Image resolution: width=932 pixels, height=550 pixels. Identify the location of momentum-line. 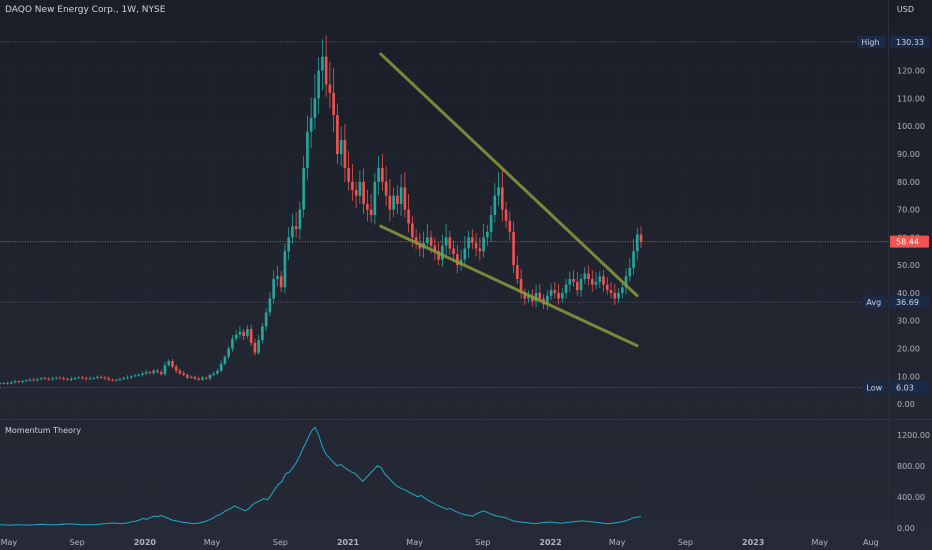
(321, 476).